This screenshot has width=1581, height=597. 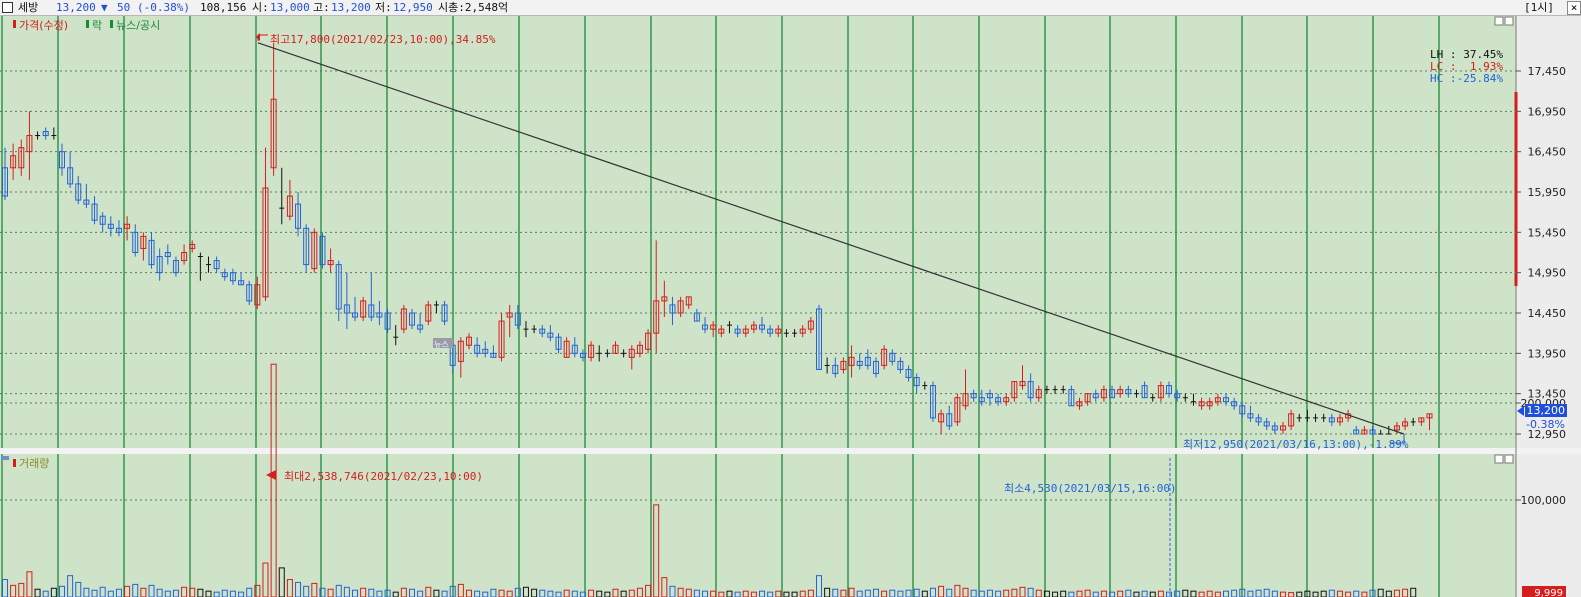 What do you see at coordinates (1483, 54) in the screenshot?
I see `lh-value: 37.45%` at bounding box center [1483, 54].